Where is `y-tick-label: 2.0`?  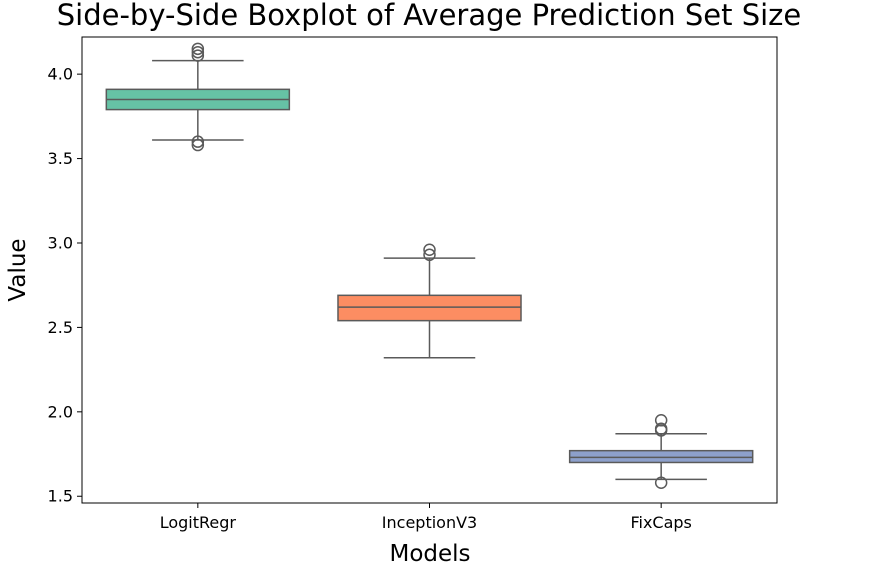
y-tick-label: 2.0 is located at coordinates (60, 411).